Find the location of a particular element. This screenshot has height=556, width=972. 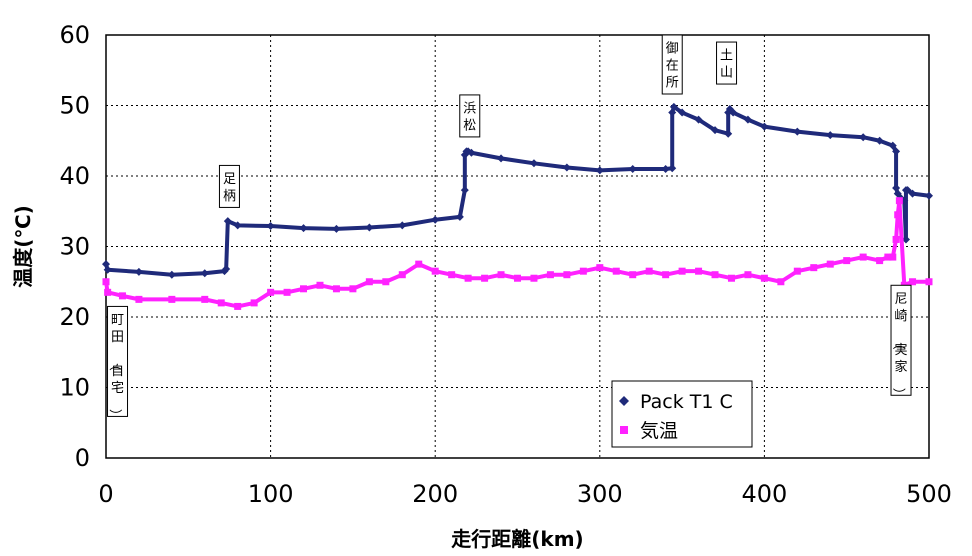

x-axis-title: 走行距離(km) is located at coordinates (517, 539).